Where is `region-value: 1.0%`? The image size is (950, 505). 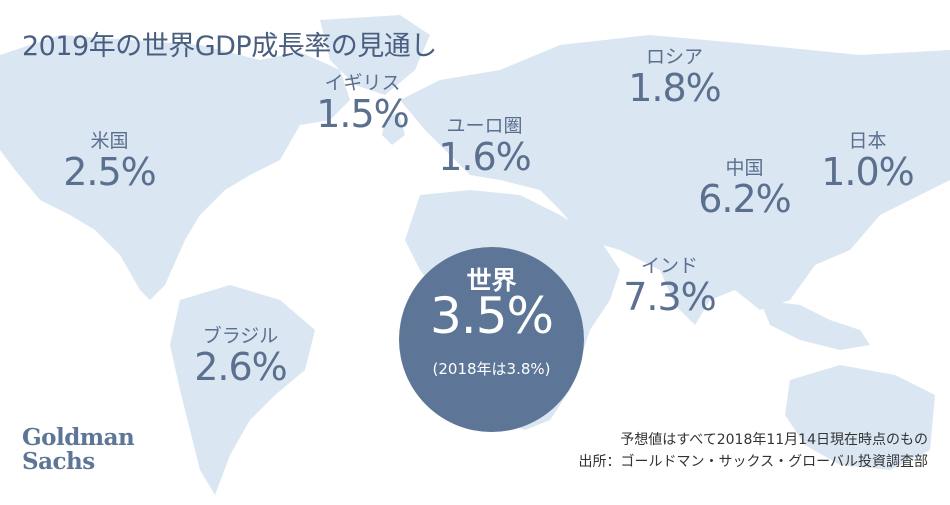 region-value: 1.0% is located at coordinates (867, 173).